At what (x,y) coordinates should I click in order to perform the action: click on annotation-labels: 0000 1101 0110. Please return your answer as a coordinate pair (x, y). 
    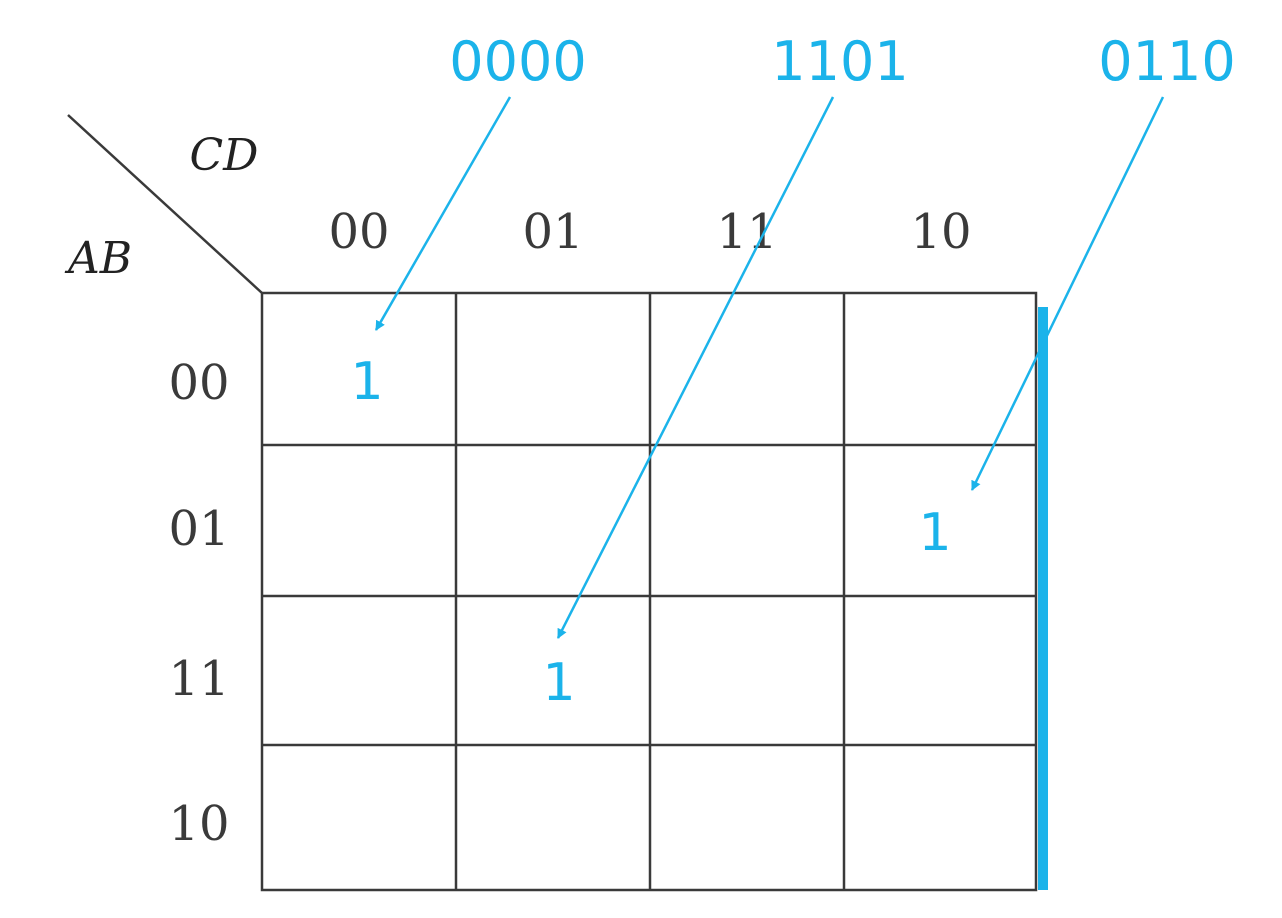
    Looking at the image, I should click on (842, 61).